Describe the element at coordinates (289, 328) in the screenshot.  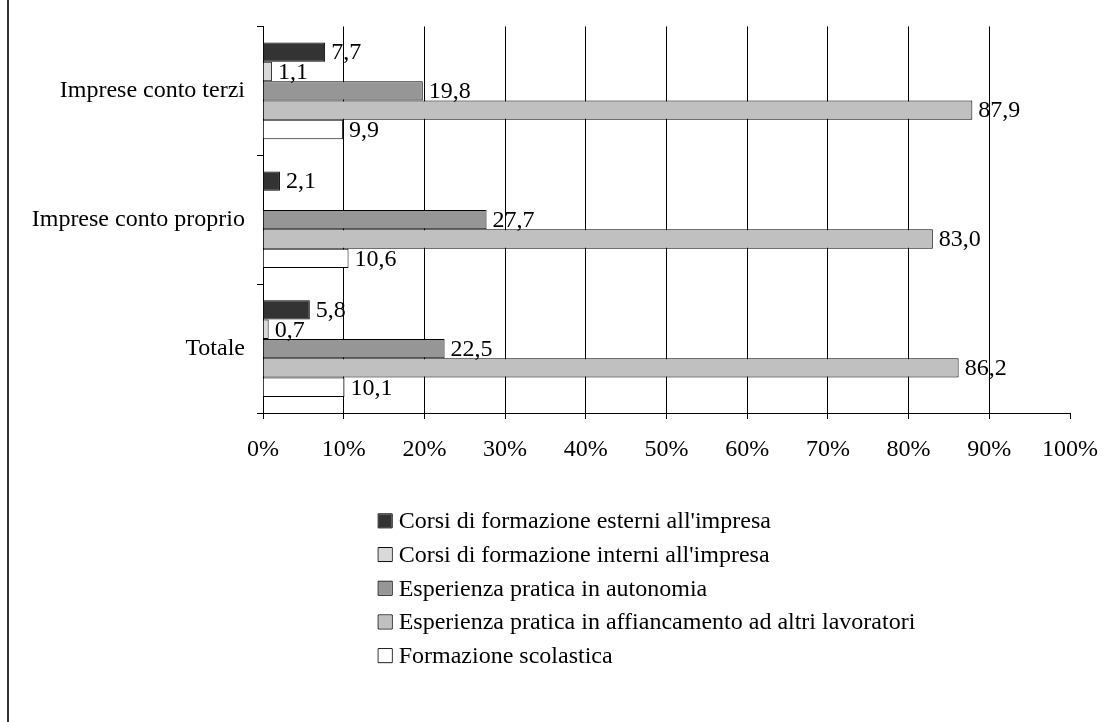
I see `data-label: 0,7` at that location.